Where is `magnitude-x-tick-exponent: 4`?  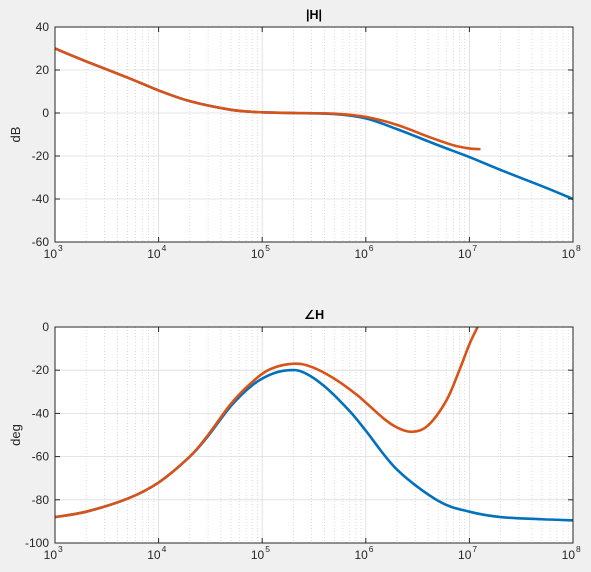 magnitude-x-tick-exponent: 4 is located at coordinates (164, 248).